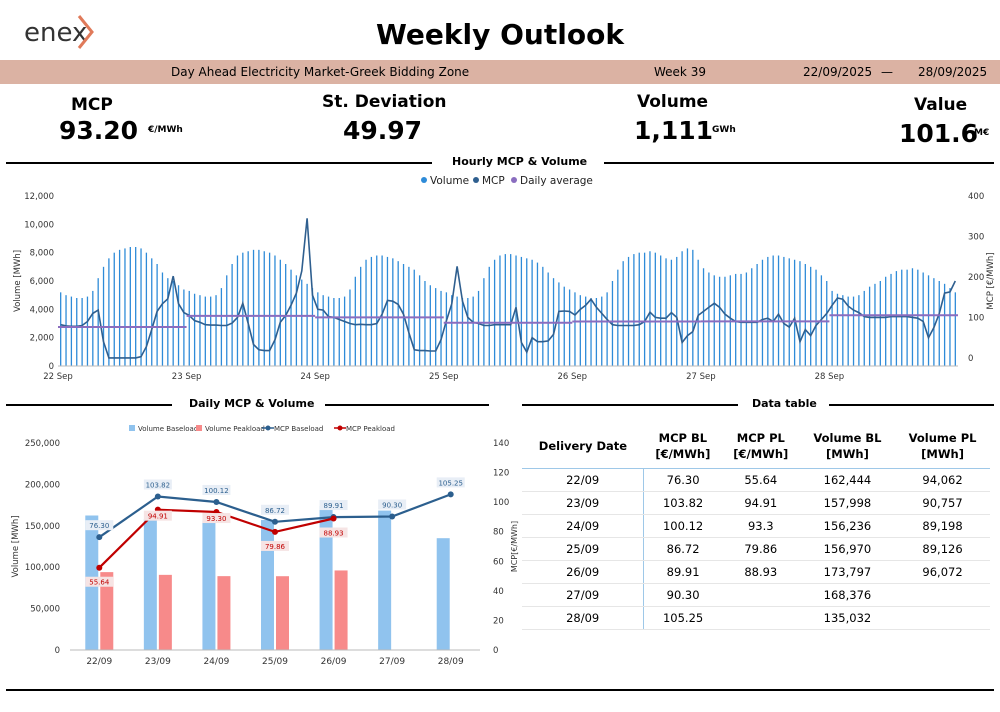 The height and width of the screenshot is (712, 1000). I want to click on y2-tick-label: 400, so click(976, 197).